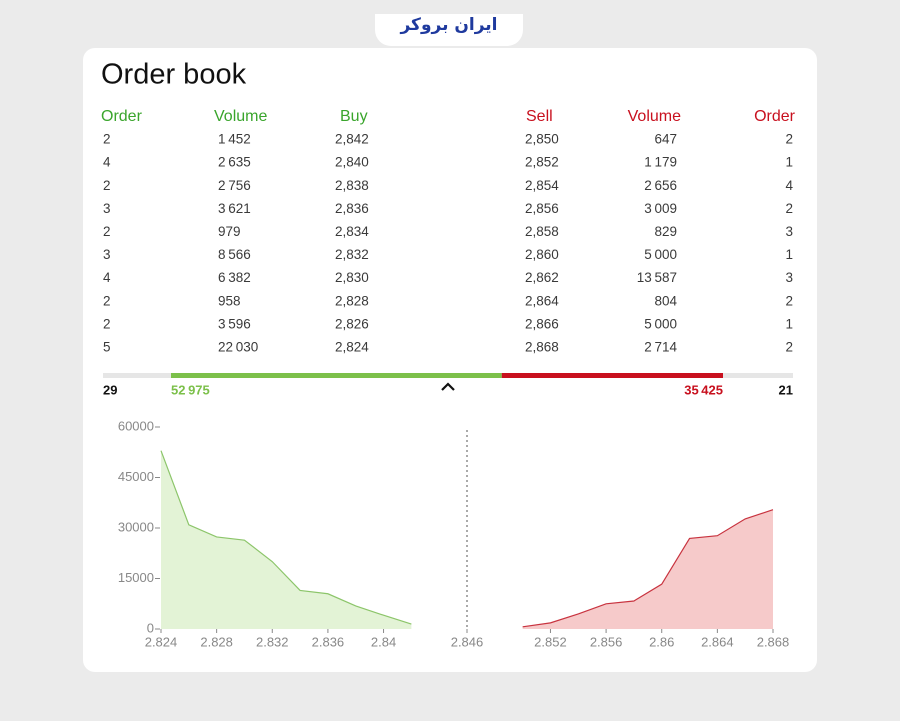  Describe the element at coordinates (612, 375) in the screenshot. I see `sell-volume-bar` at that location.